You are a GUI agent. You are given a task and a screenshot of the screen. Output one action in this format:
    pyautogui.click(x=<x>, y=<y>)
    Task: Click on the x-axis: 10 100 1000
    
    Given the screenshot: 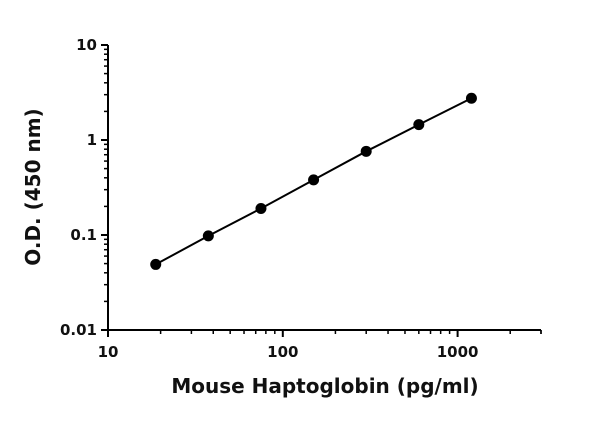 What is the action you would take?
    pyautogui.click(x=320, y=345)
    